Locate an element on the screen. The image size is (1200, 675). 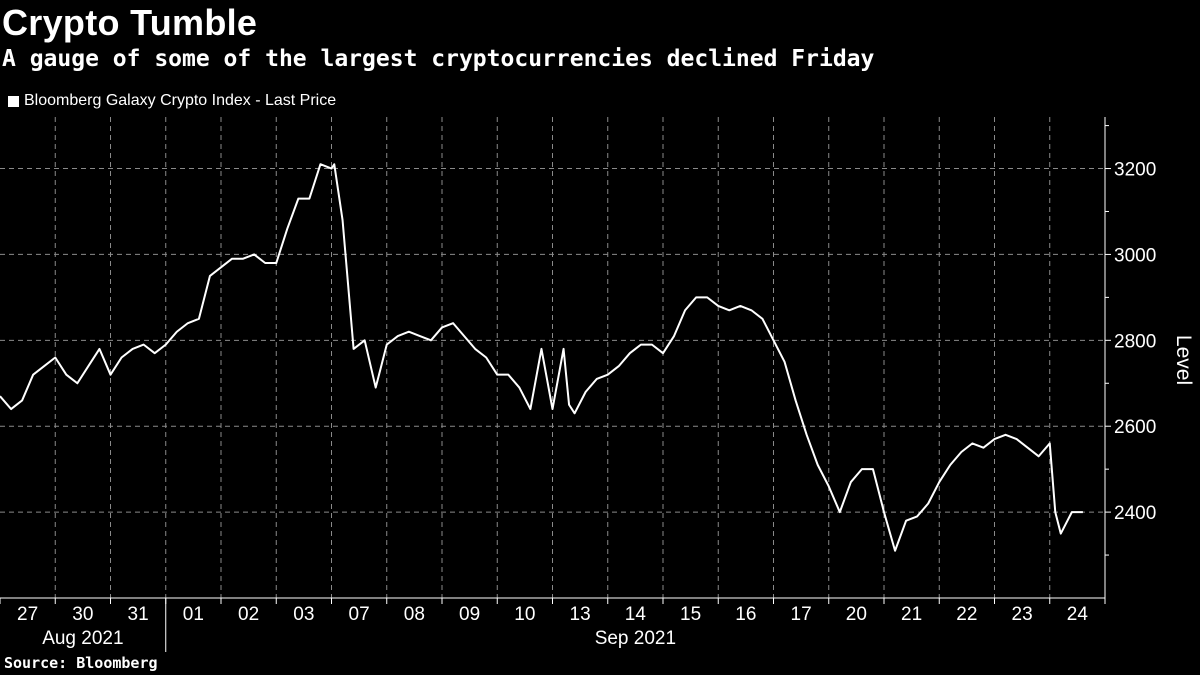
y-tick-label: 3200 is located at coordinates (1135, 170).